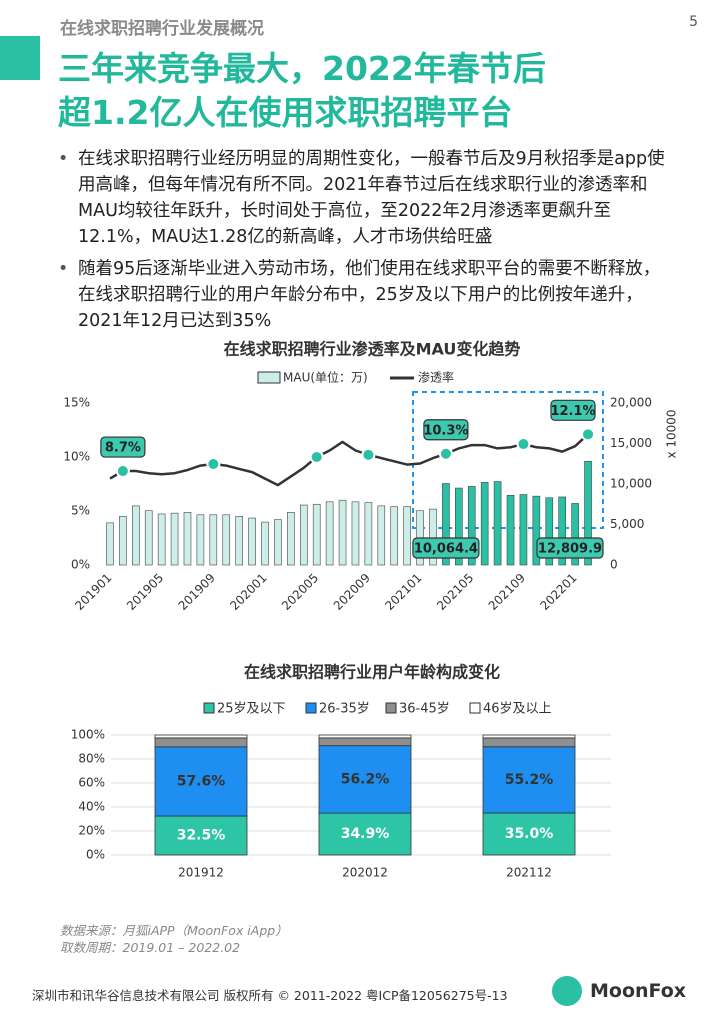  I want to click on x-tick-label: 202112, so click(529, 873).